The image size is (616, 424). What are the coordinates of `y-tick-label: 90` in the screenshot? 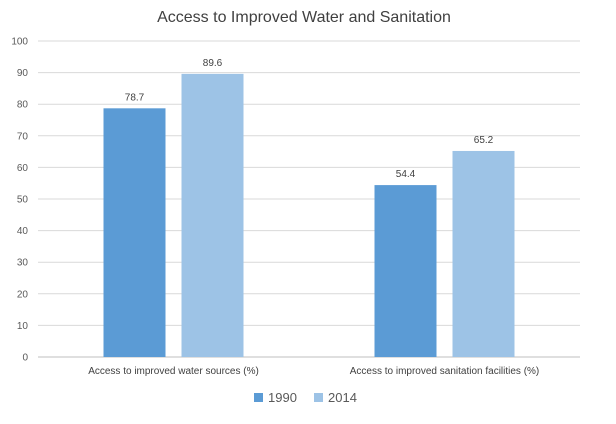 It's located at (23, 73).